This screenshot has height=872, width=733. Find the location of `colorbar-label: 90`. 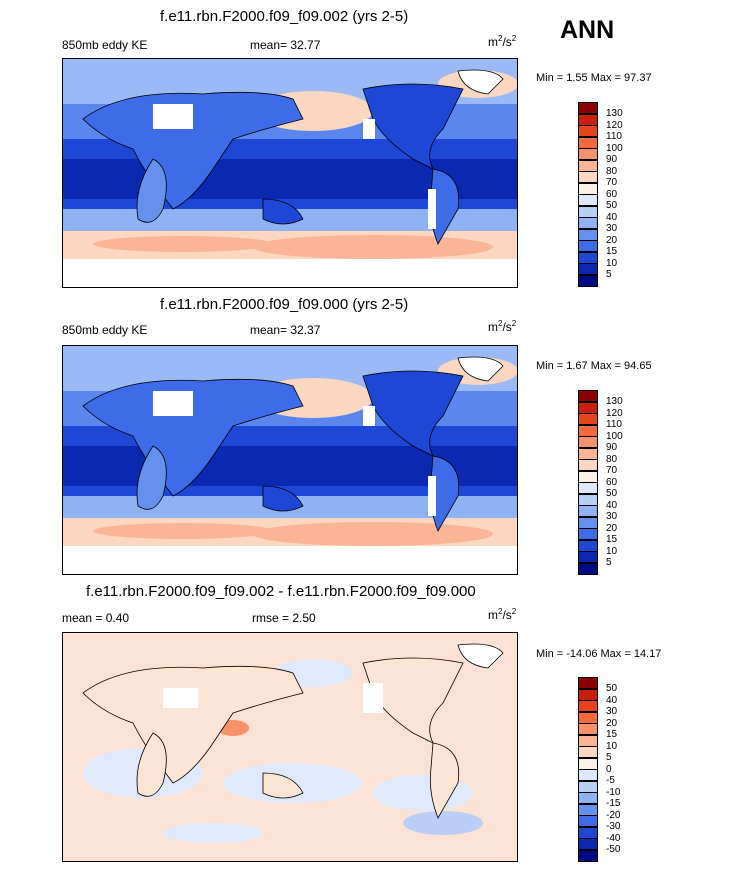

colorbar-label: 90 is located at coordinates (612, 159).